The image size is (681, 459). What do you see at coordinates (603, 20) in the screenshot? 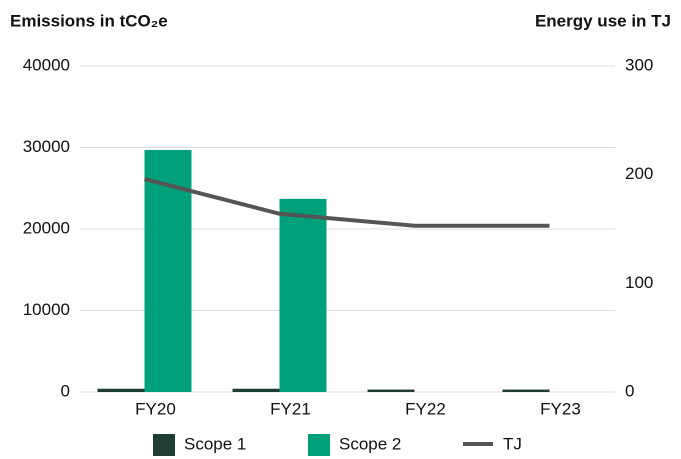
I see `y2-axis-title: Energy use in TJ` at bounding box center [603, 20].